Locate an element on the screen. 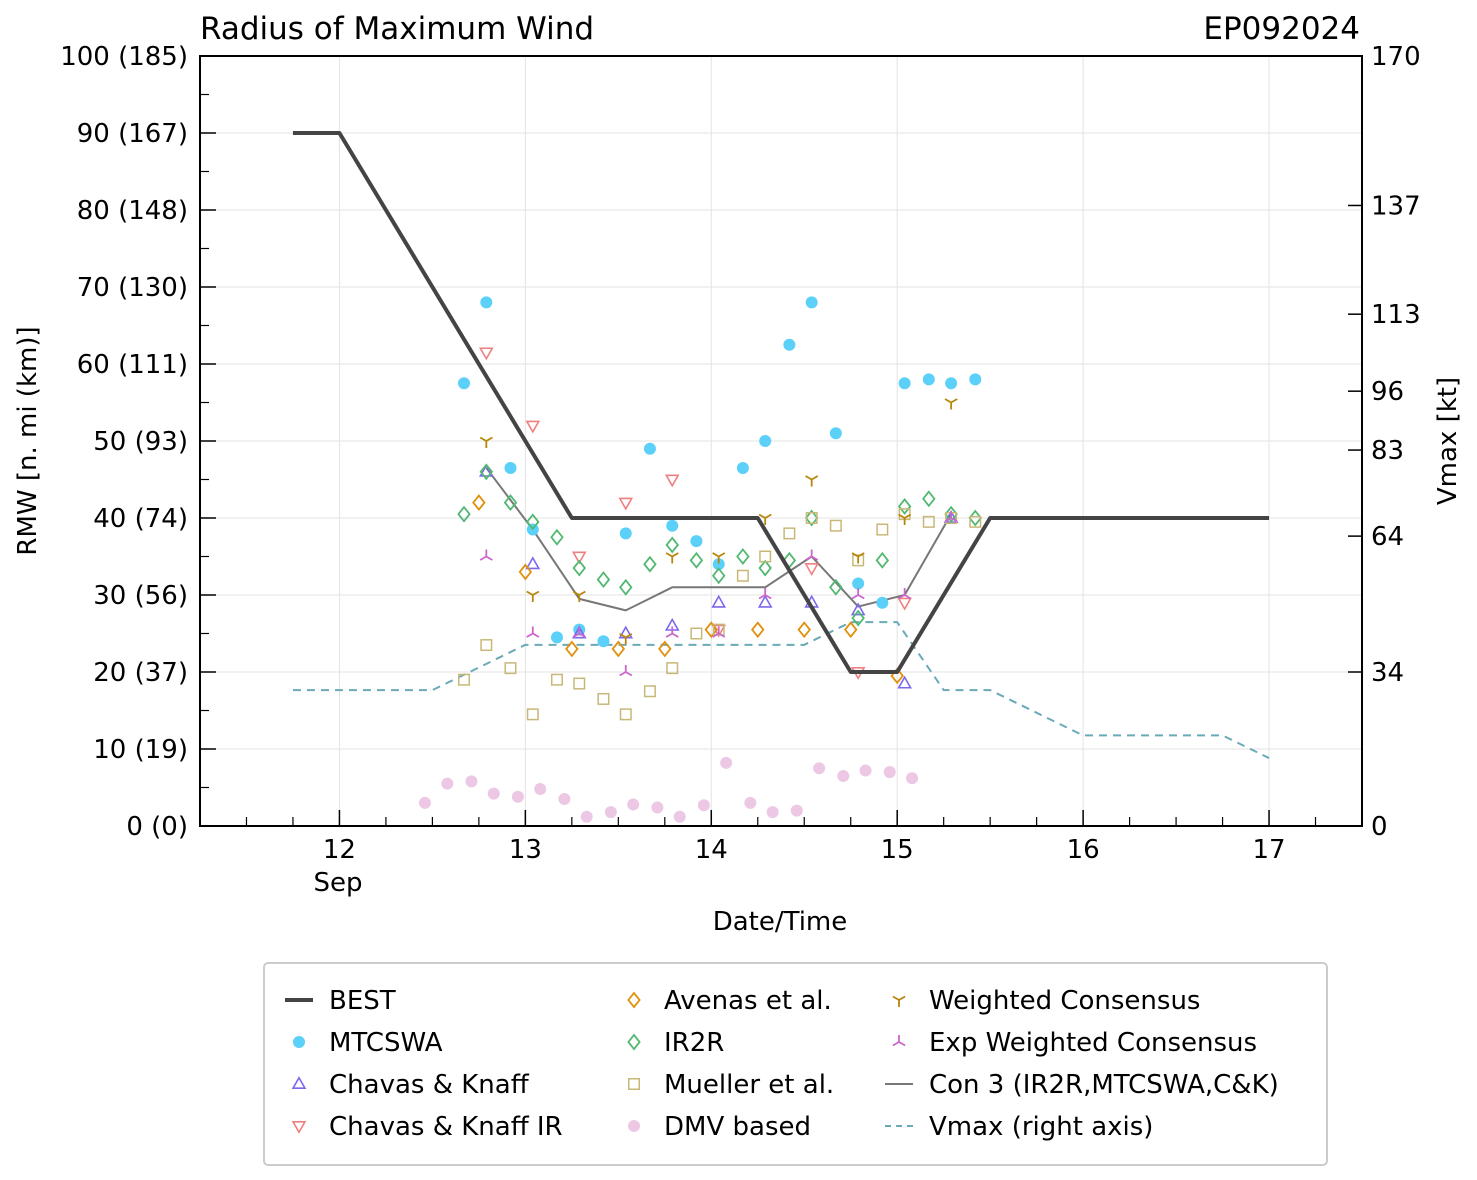 This screenshot has width=1477, height=1180. vmax-right-axis-line is located at coordinates (781, 690).